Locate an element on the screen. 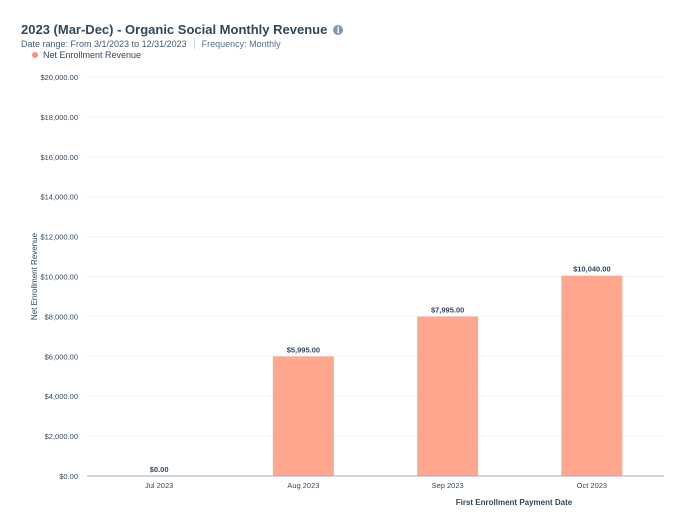 Image resolution: width=680 pixels, height=532 pixels. bar-value-label: $5,995.00 is located at coordinates (303, 349).